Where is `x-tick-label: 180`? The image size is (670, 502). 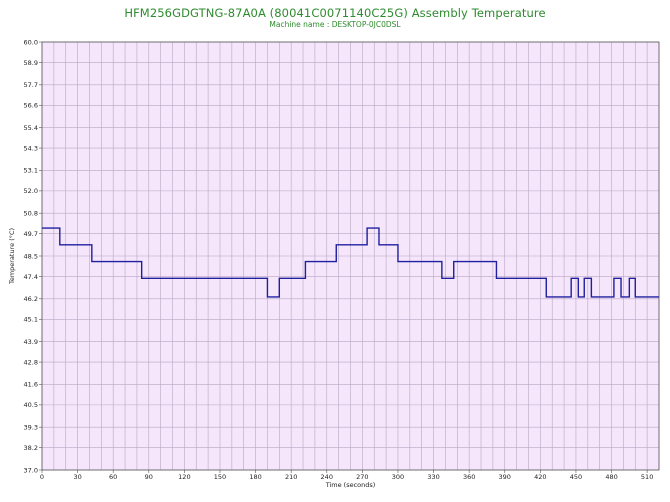 x-tick-label: 180 is located at coordinates (255, 477).